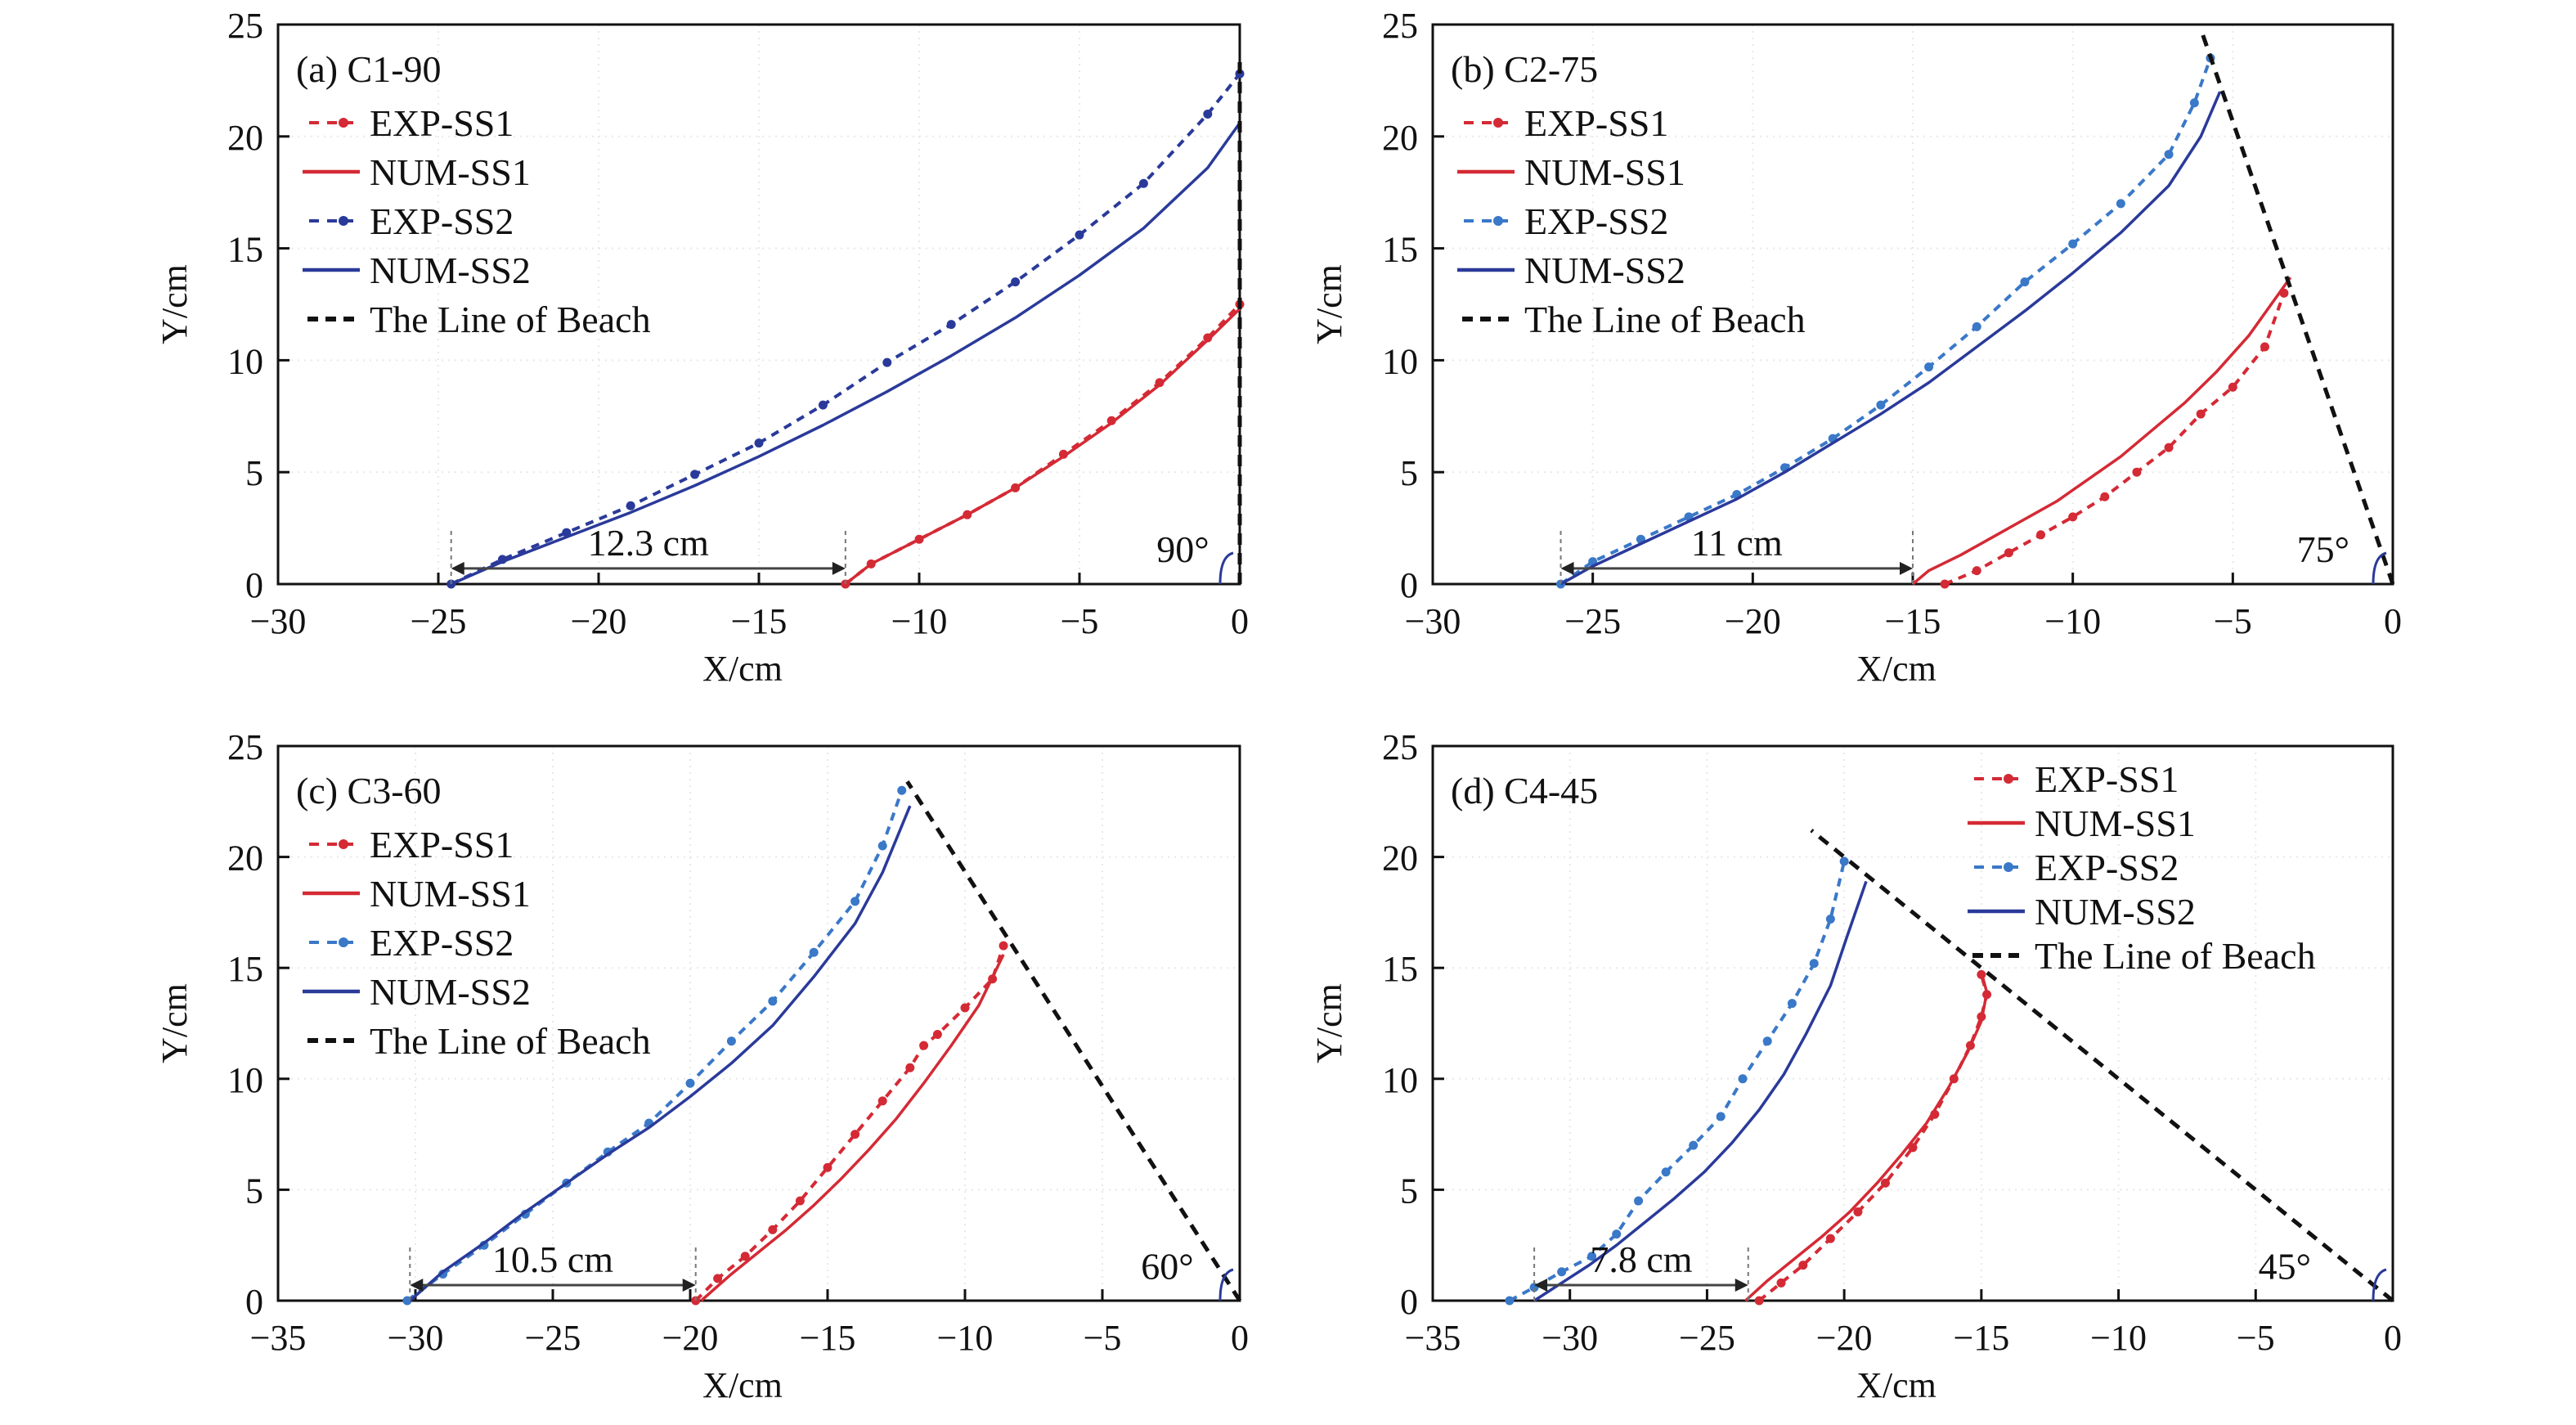 Image resolution: width=2576 pixels, height=1425 pixels. Describe the element at coordinates (1400, 361) in the screenshot. I see `y-tick-label: 10` at that location.